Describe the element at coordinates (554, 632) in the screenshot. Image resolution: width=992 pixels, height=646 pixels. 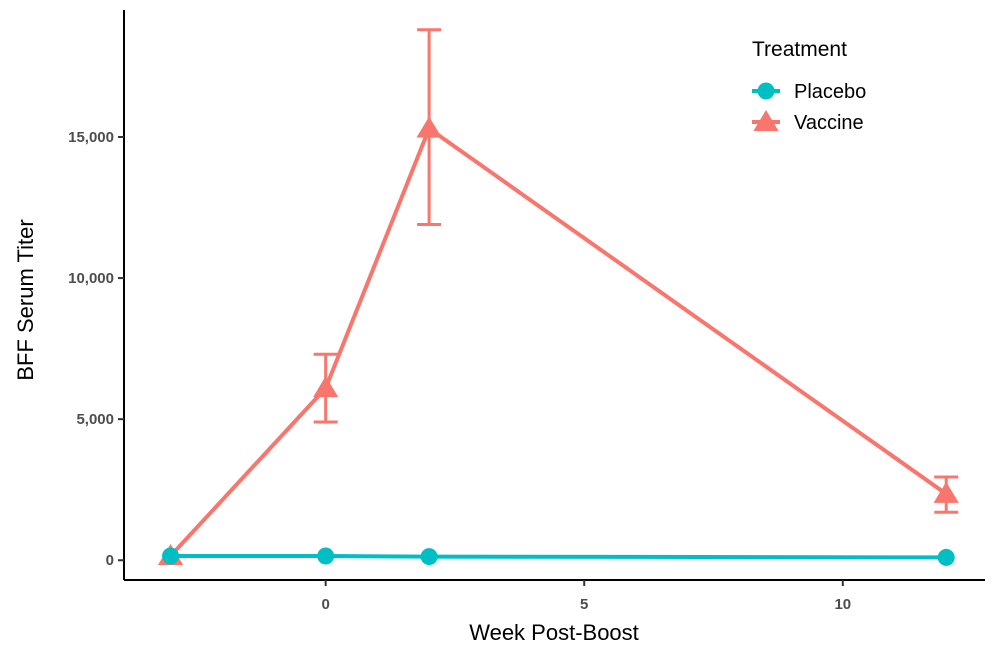
I see `x-axis-title: Week Post-Boost` at that location.